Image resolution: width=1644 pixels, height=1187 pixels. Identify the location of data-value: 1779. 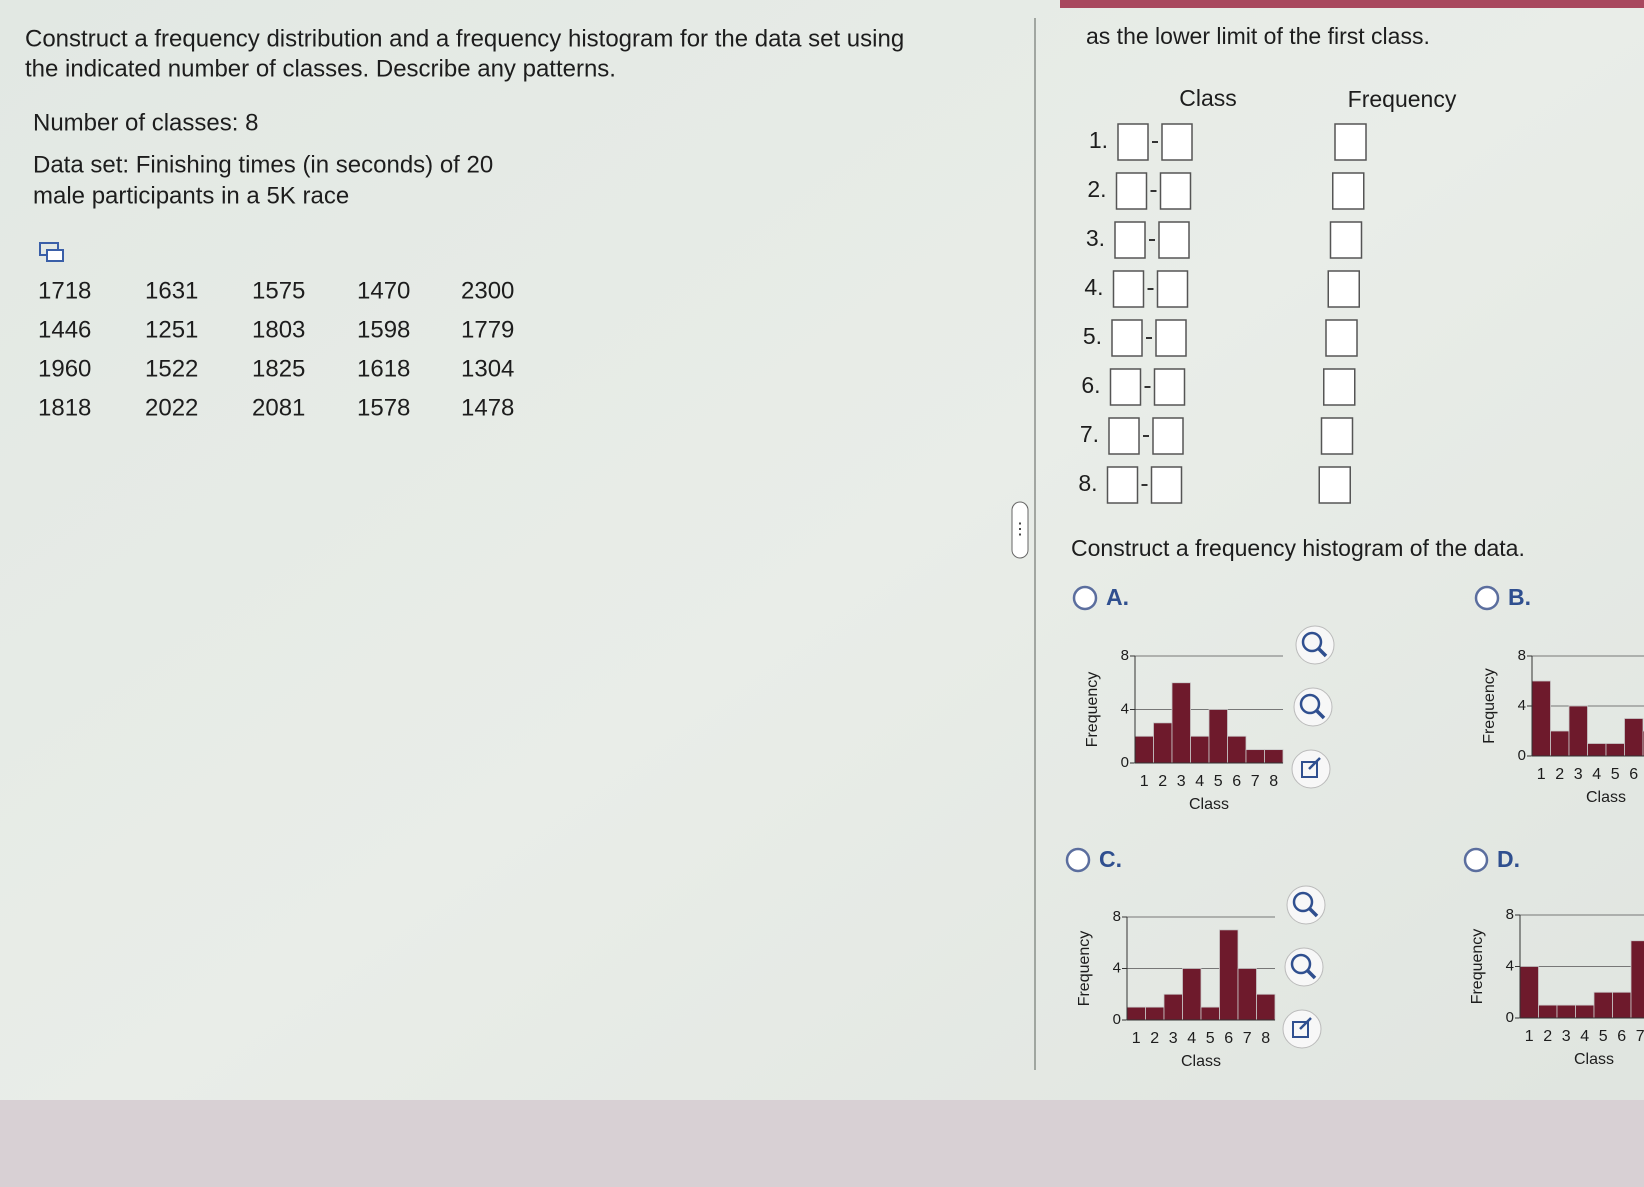
(487, 329).